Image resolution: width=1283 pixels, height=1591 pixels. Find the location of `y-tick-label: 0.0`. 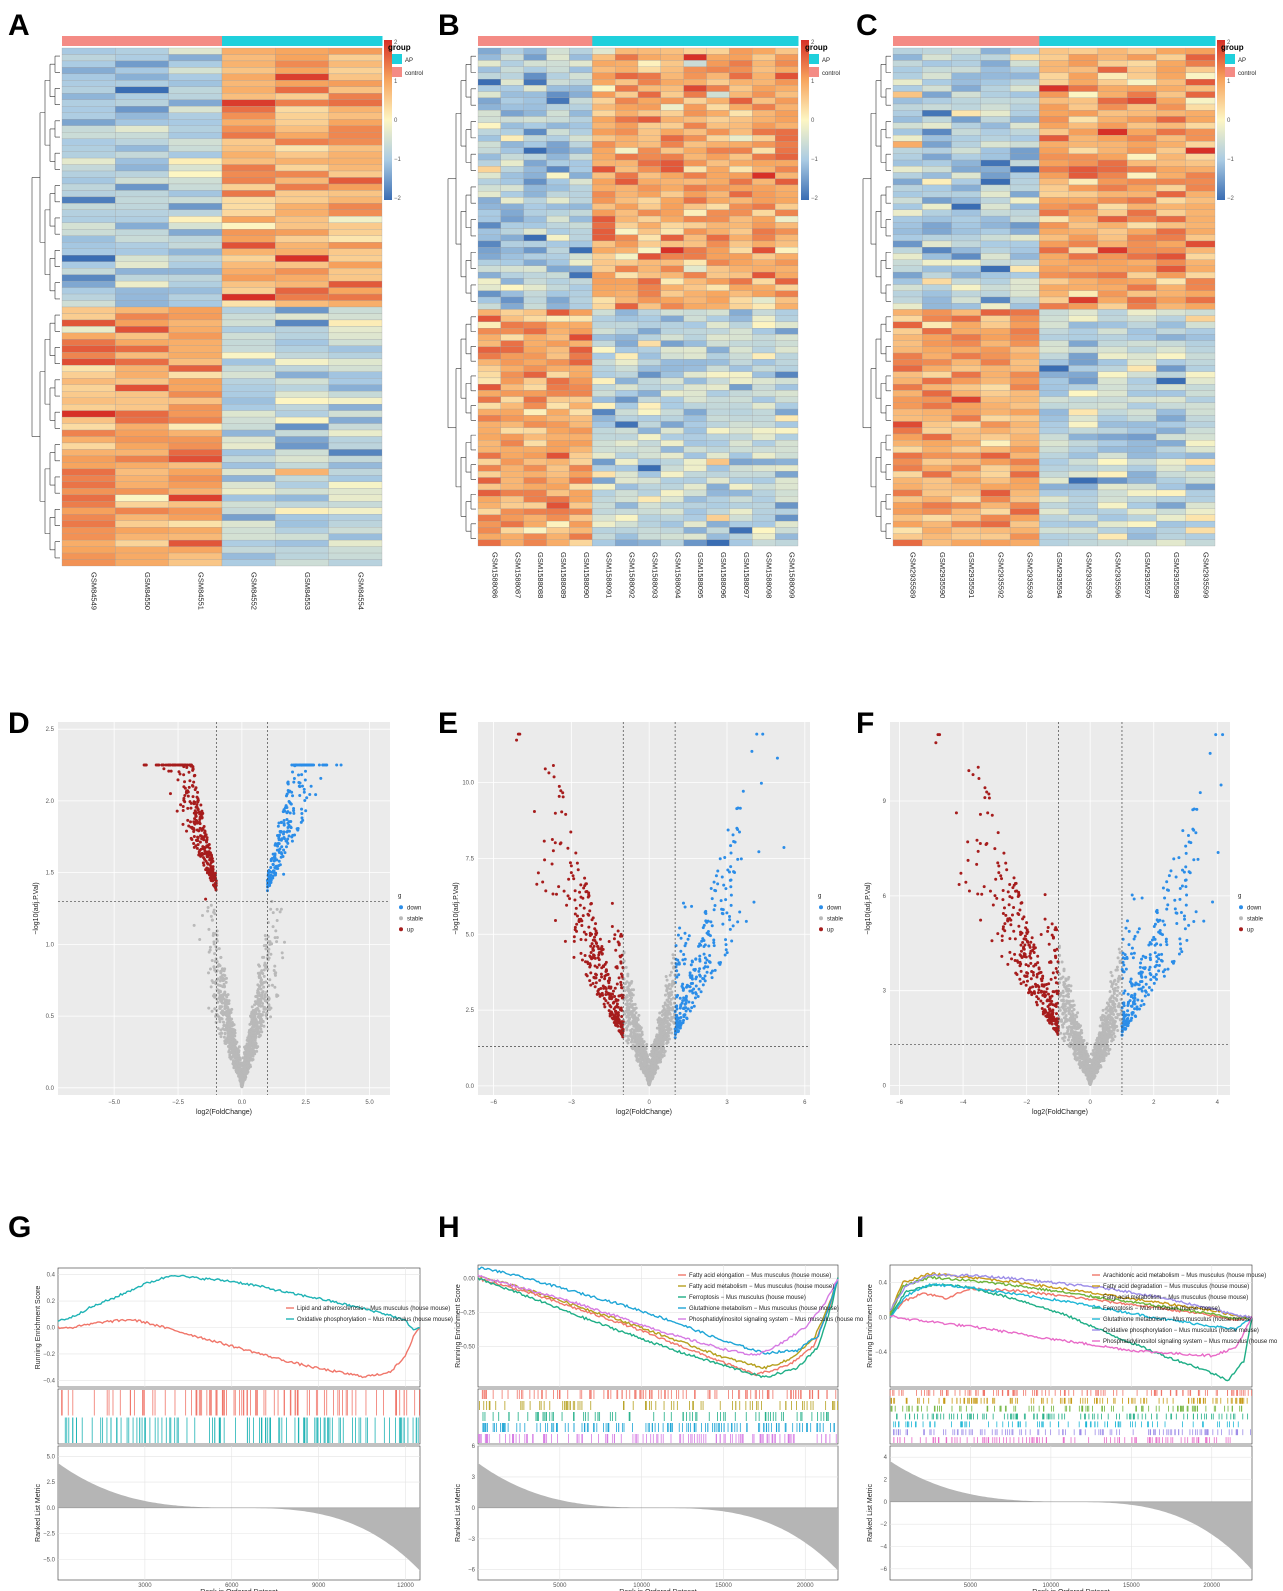

y-tick-label: 0.0 is located at coordinates (50, 1089).